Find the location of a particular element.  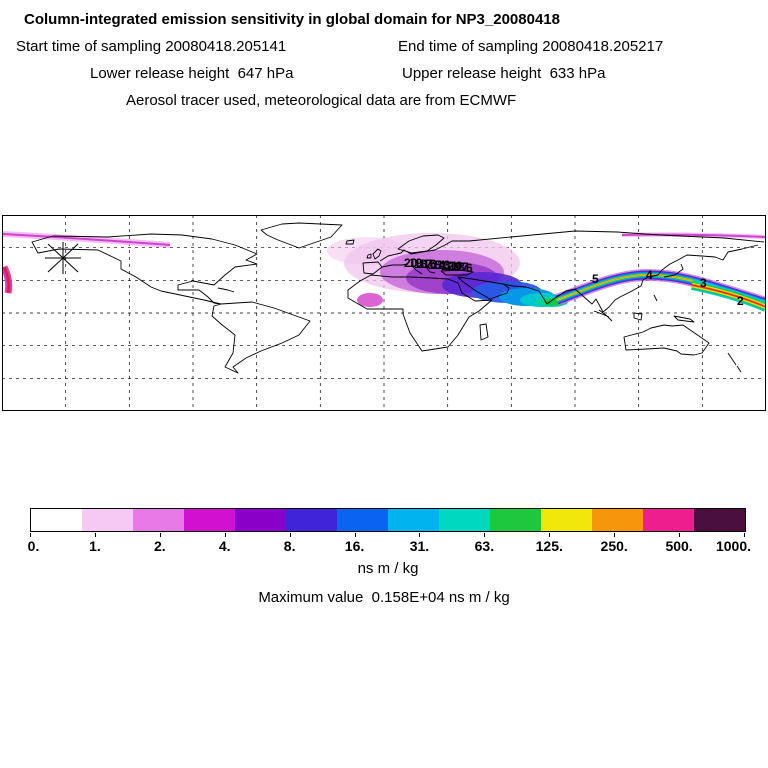

trajectory-time-label: 11 is located at coordinates (451, 266).